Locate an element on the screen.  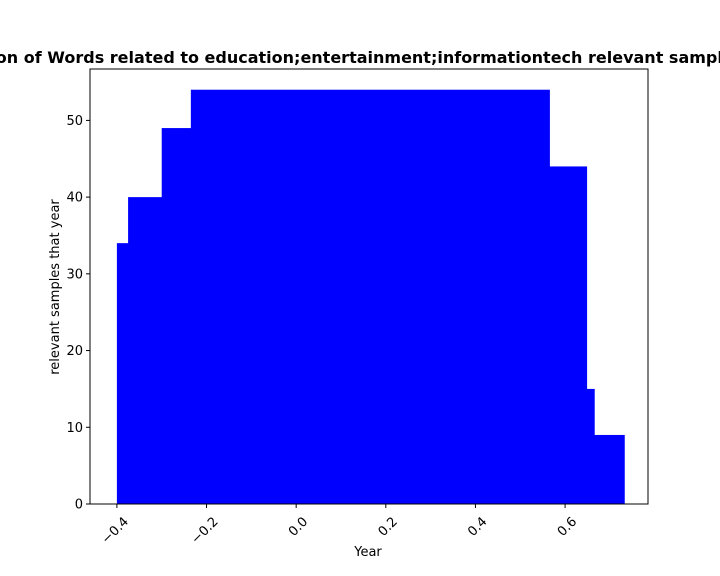
y-tick-label: 0 is located at coordinates (79, 505).